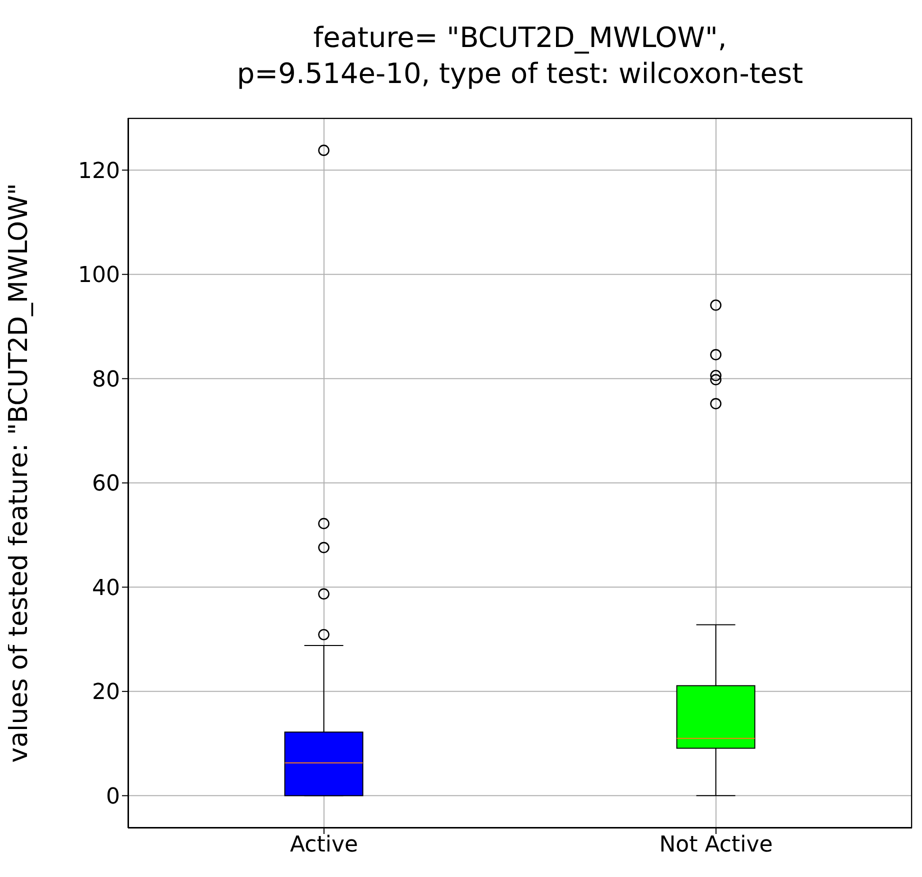  Describe the element at coordinates (106, 484) in the screenshot. I see `y-tick-label: 60` at that location.